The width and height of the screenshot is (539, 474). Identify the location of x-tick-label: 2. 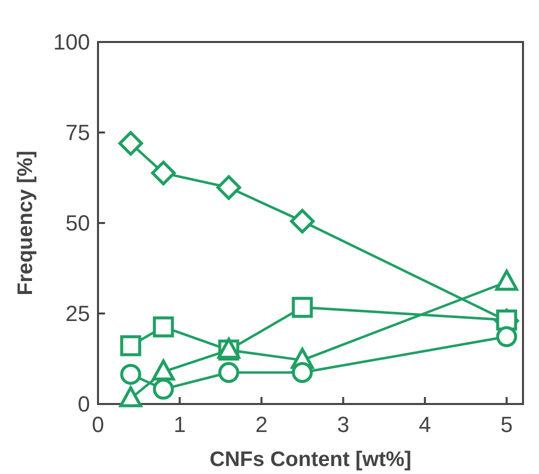
(261, 424).